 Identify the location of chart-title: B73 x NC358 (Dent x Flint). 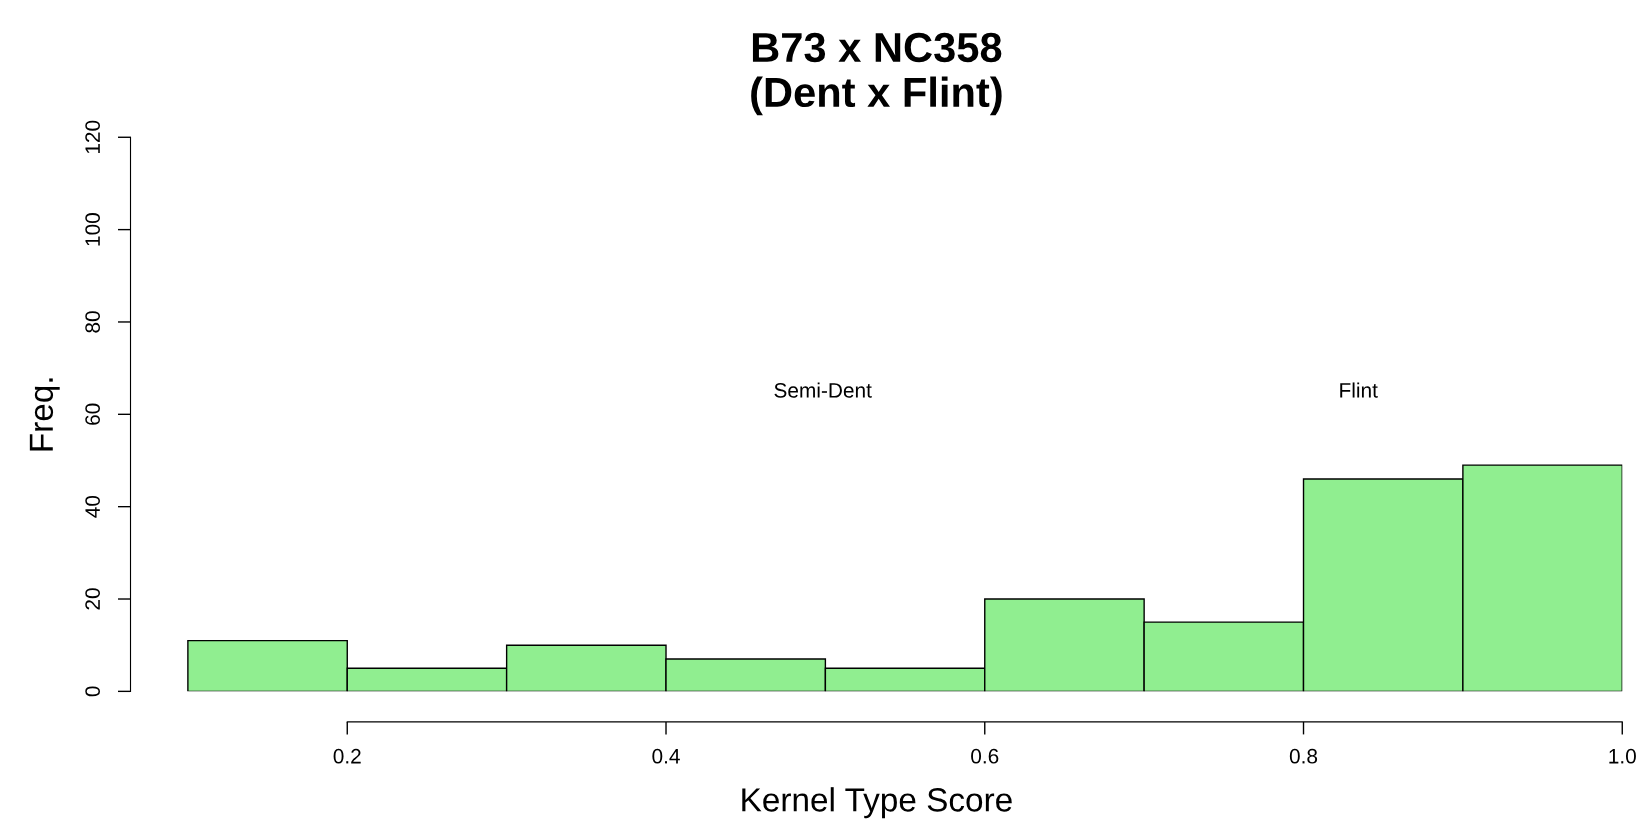
(876, 74).